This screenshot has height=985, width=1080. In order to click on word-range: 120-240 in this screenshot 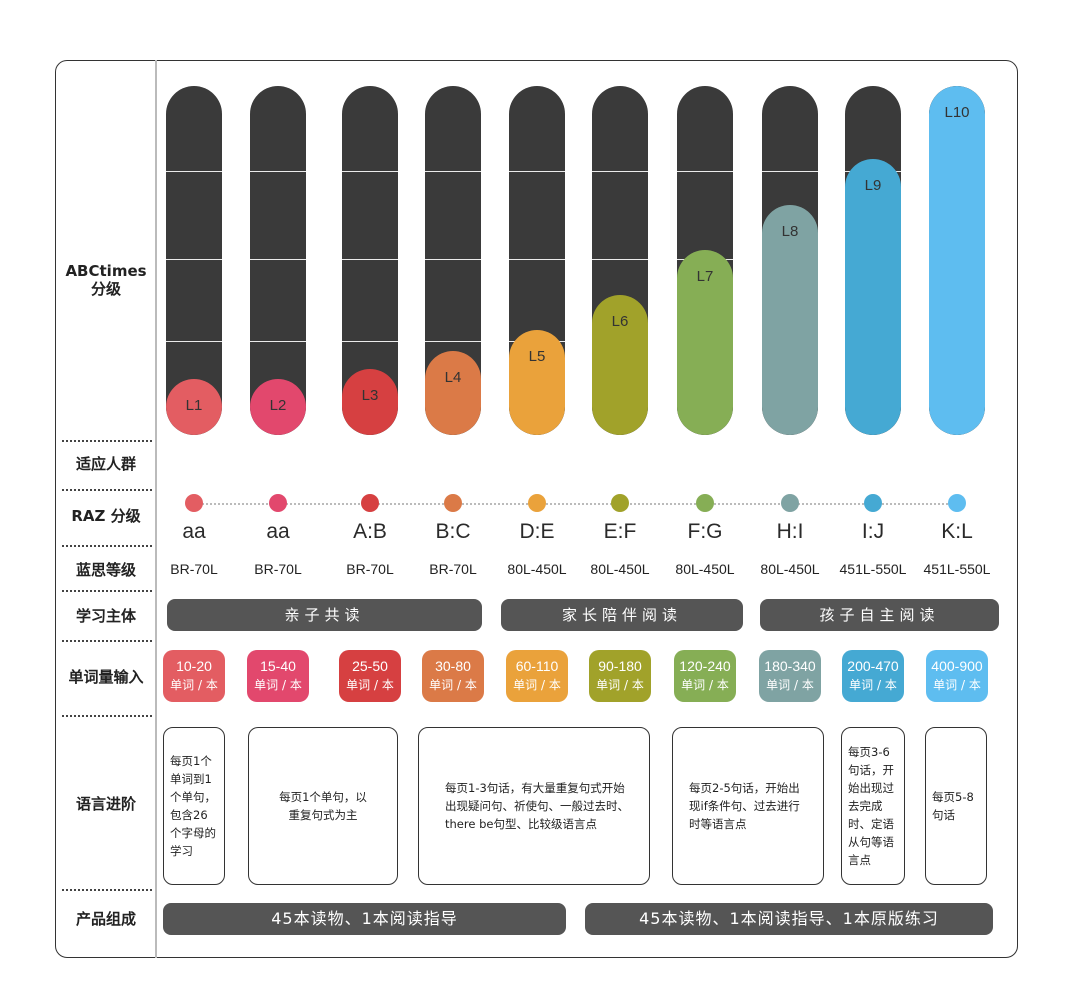, I will do `click(705, 666)`.